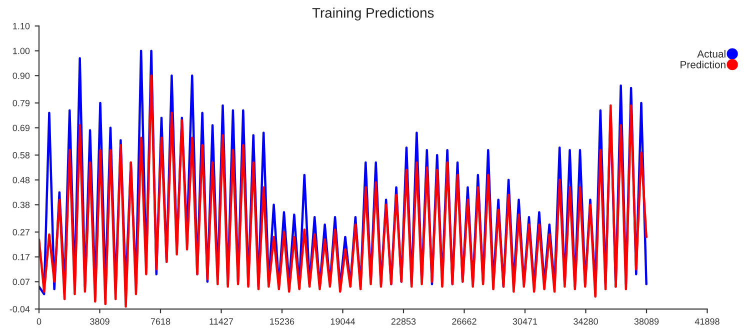 This screenshot has height=333, width=750. I want to click on x-tick-label: 19044, so click(343, 321).